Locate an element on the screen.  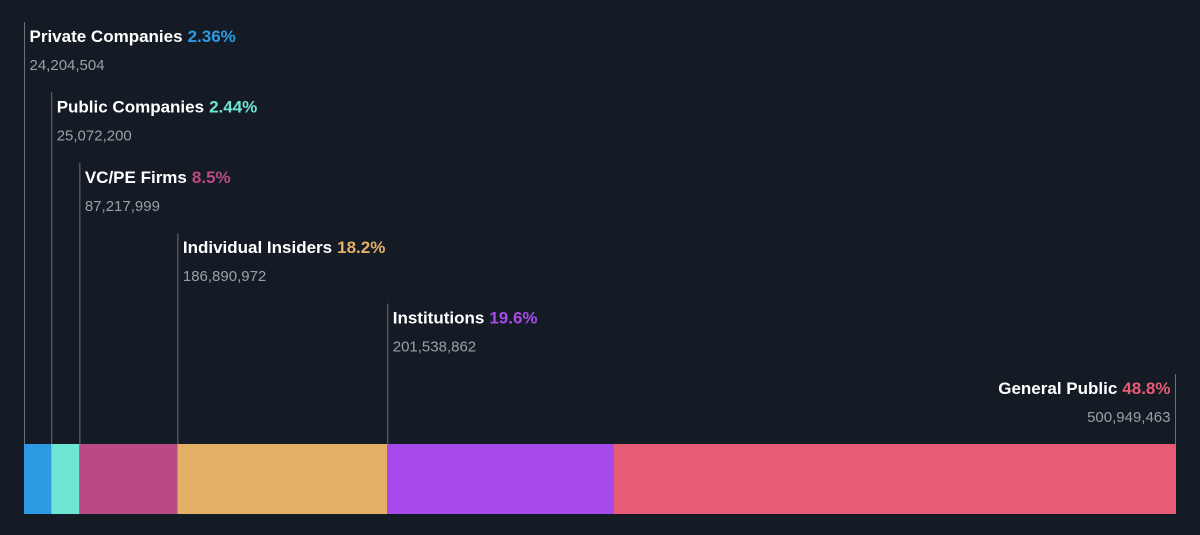
segment-shares-vc-pe-firms: 87,217,999 is located at coordinates (122, 206).